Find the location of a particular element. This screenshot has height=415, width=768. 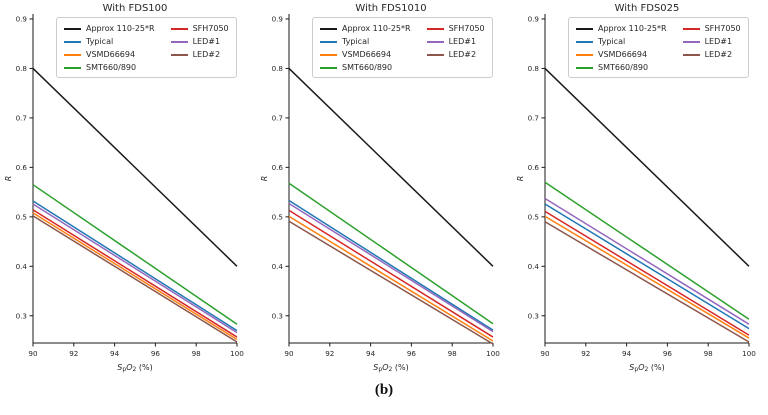

legend-item-typical: Typical is located at coordinates (621, 41).